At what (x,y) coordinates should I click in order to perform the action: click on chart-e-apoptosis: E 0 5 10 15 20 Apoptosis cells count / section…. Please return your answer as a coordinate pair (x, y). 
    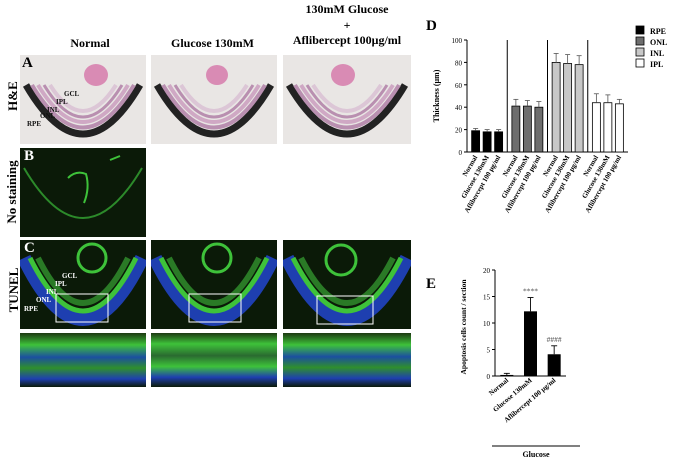
    Looking at the image, I should click on (503, 363).